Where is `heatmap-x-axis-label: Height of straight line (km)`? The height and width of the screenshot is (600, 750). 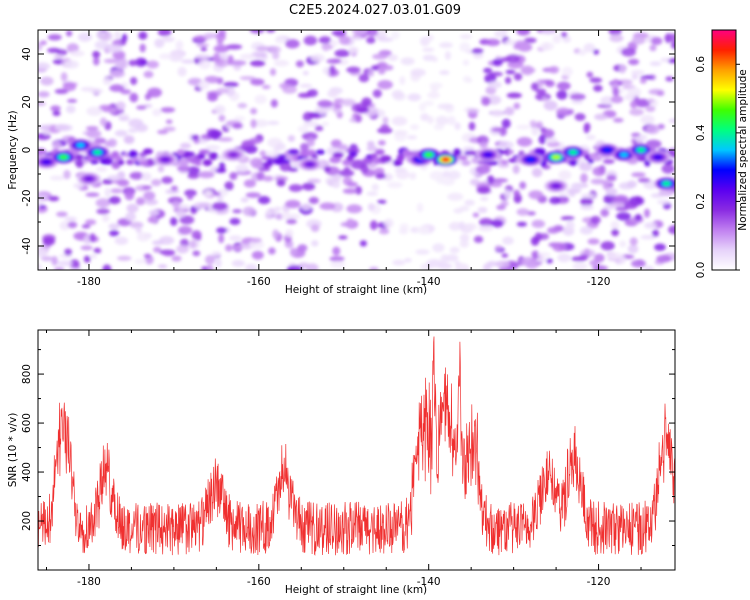 heatmap-x-axis-label: Height of straight line (km) is located at coordinates (356, 290).